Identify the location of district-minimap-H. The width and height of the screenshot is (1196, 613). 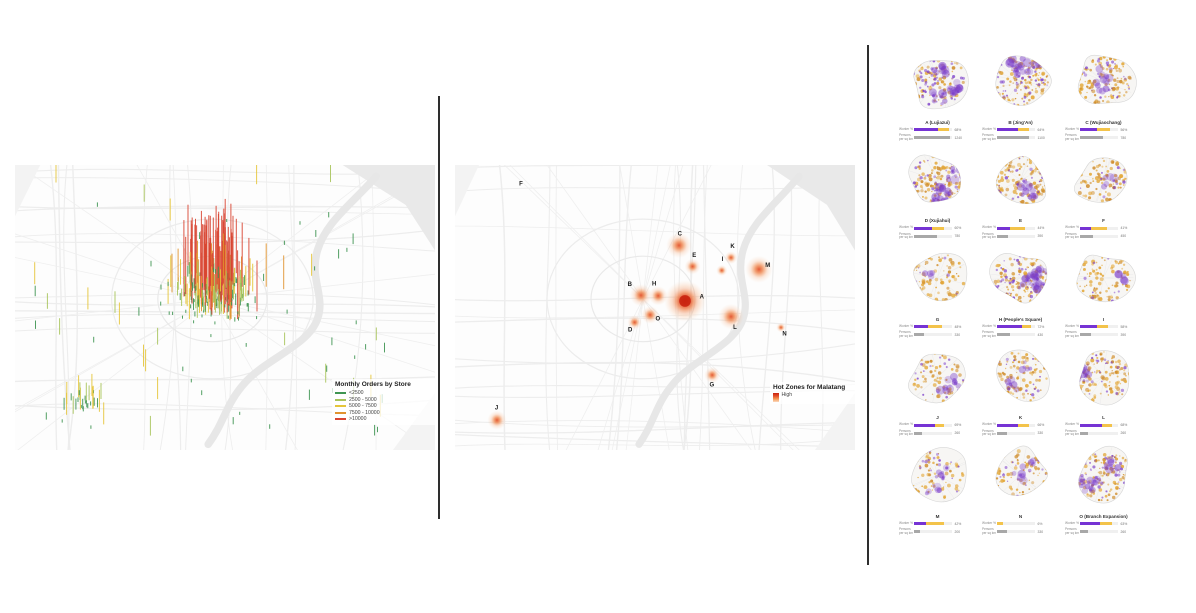
(1018, 278).